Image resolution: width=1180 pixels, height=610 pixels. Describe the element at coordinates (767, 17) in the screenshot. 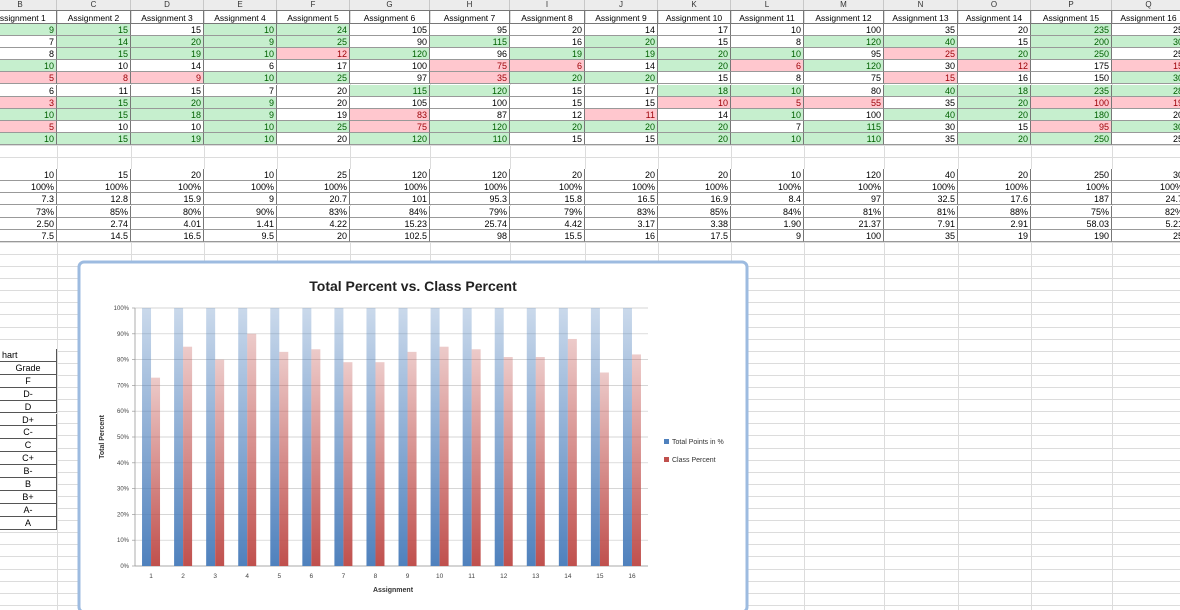

I see `column-header: Assignment 11` at that location.